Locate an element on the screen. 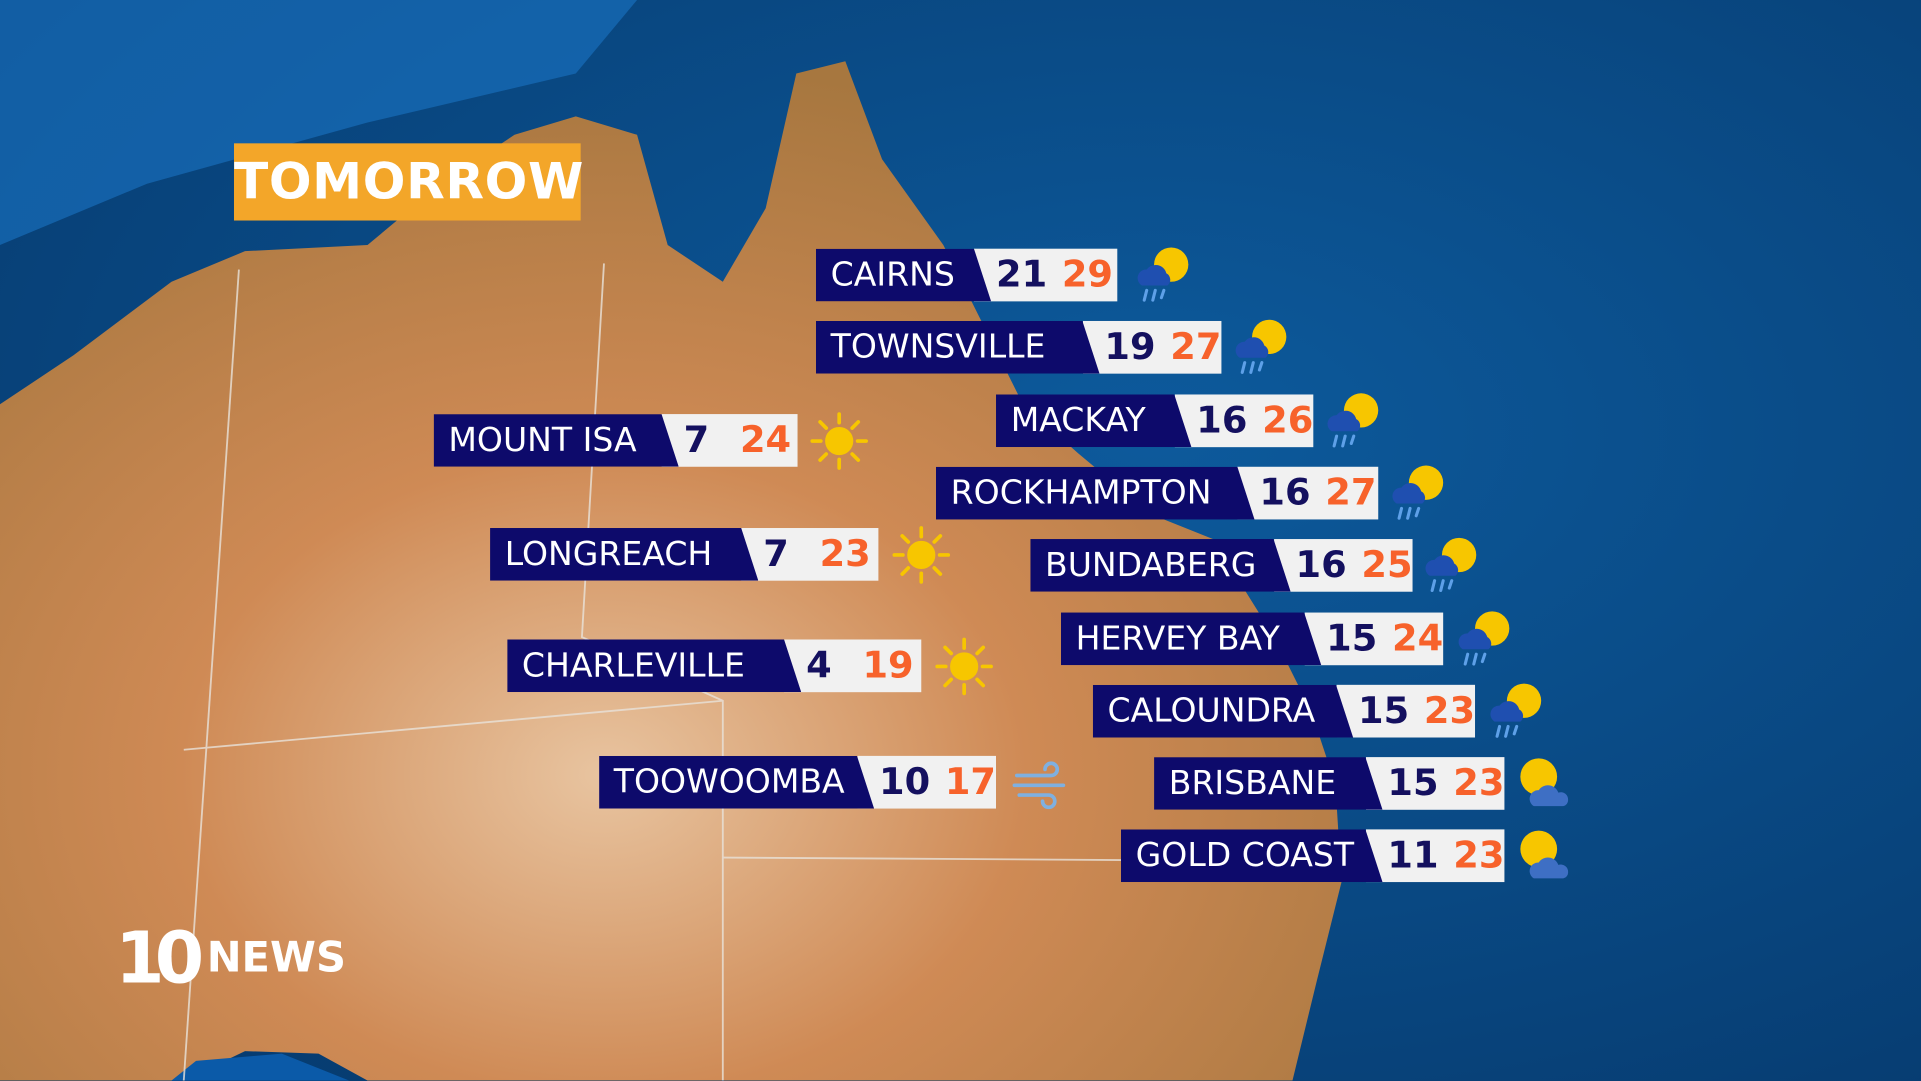 The height and width of the screenshot is (1081, 1921). forecast-row: CAIRNS 21 29 is located at coordinates (967, 275).